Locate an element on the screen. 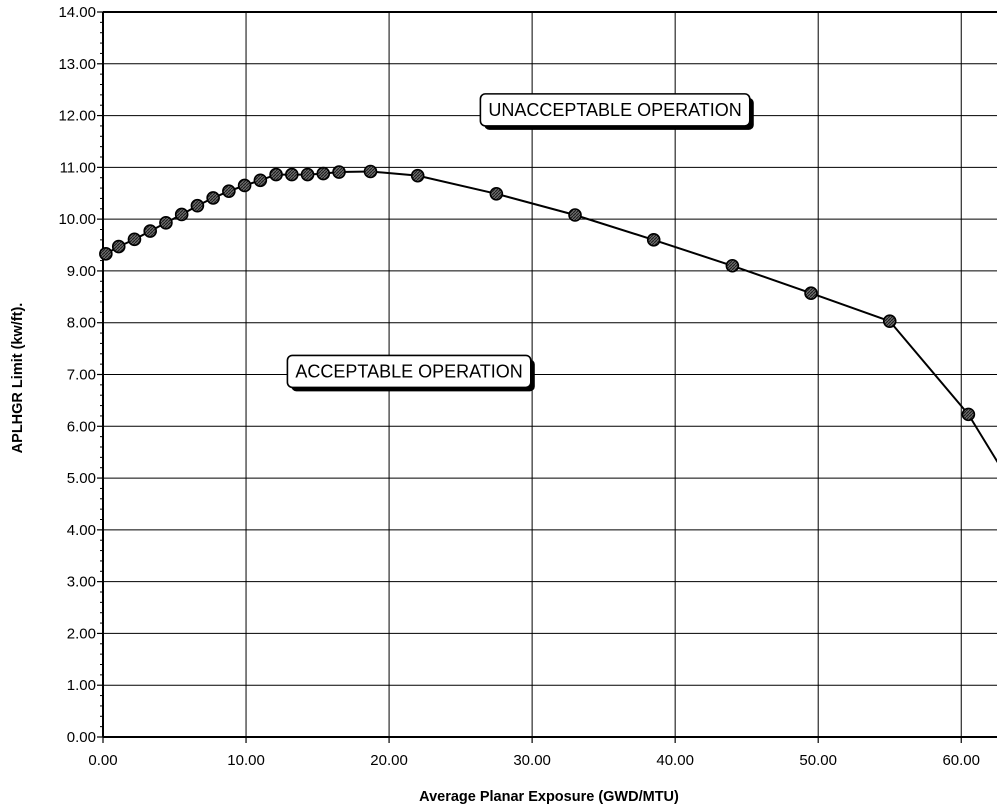  y-axis-title: APLHGR Limit (kw/ft). is located at coordinates (18, 378).